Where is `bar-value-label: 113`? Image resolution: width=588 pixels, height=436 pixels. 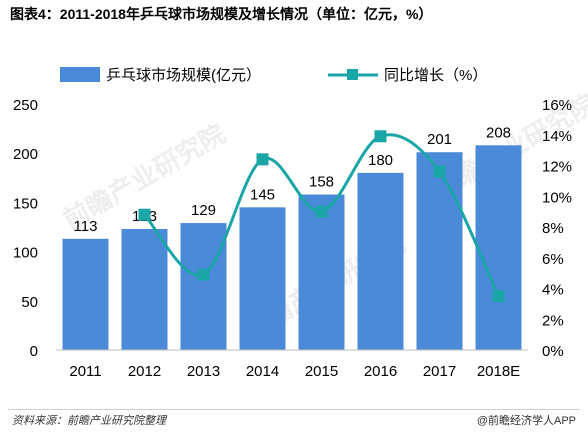 bar-value-label: 113 is located at coordinates (86, 226).